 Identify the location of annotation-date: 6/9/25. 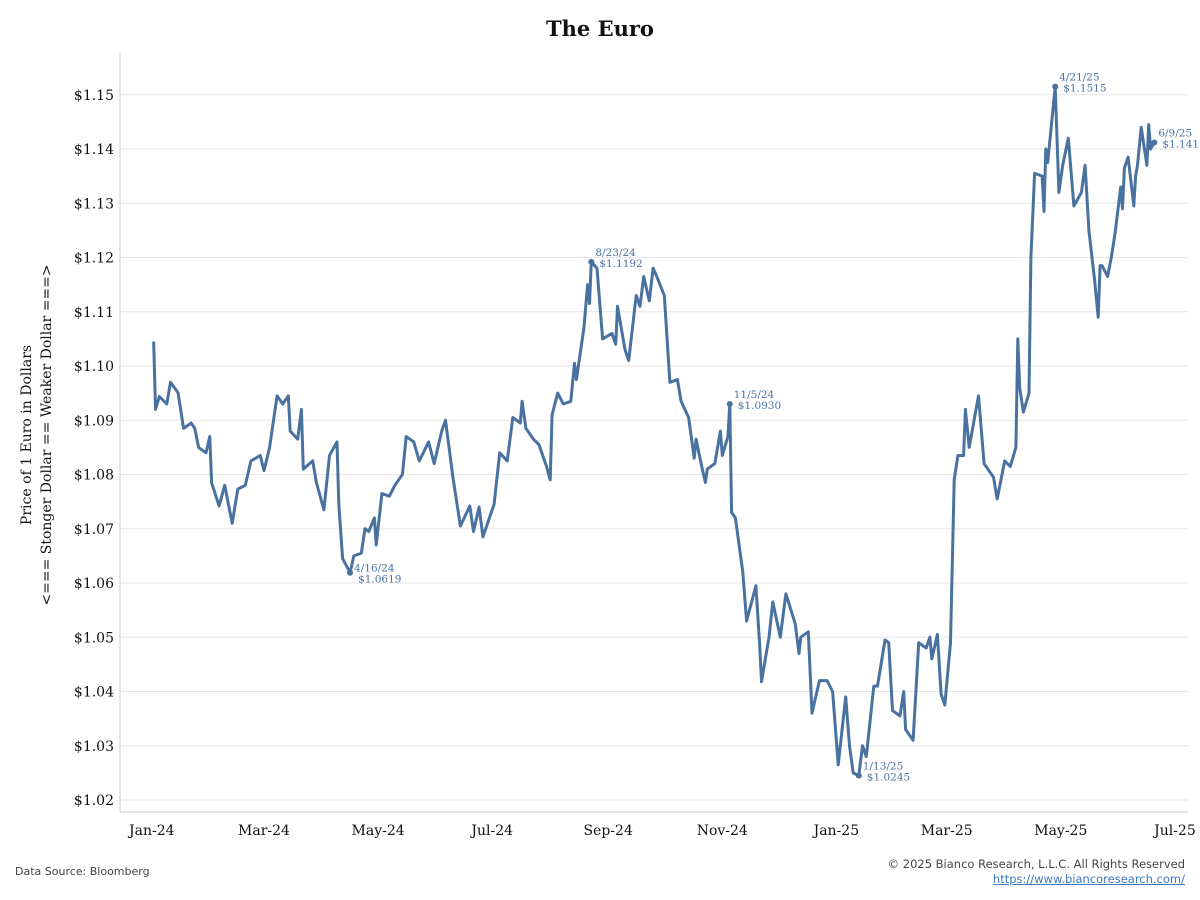
(1175, 133).